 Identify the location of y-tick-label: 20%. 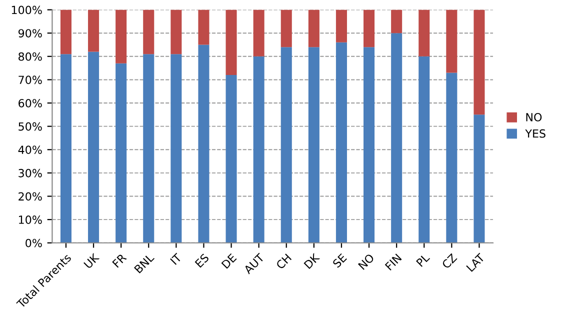
(30, 196).